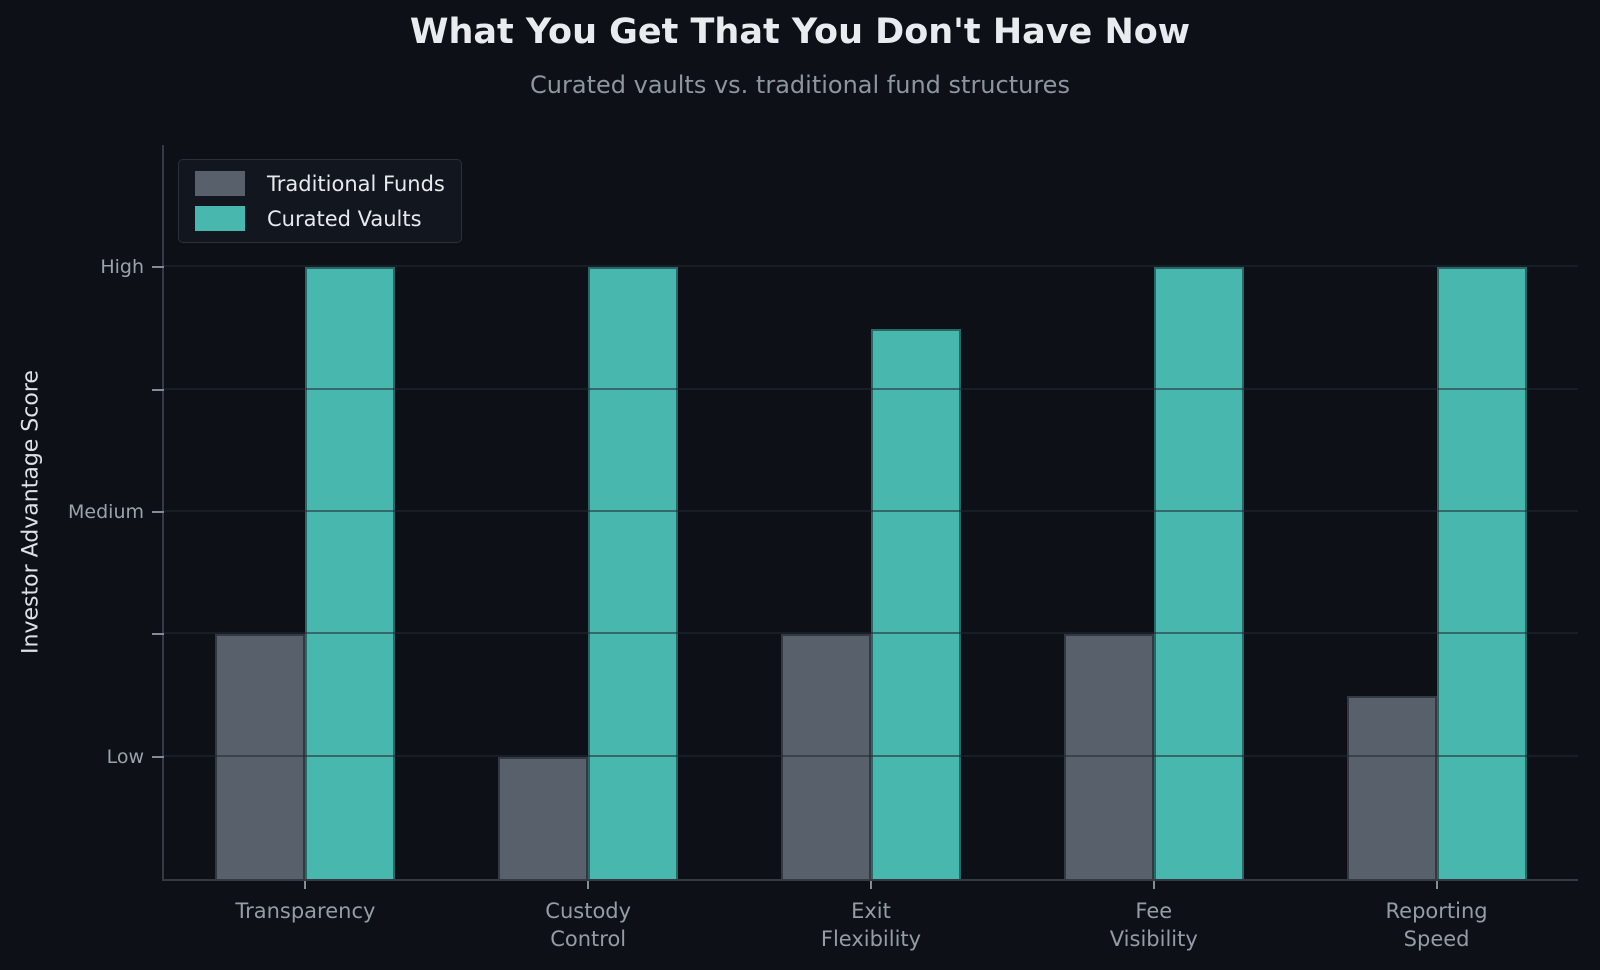  Describe the element at coordinates (305, 911) in the screenshot. I see `x-tick-label: Transparency` at that location.